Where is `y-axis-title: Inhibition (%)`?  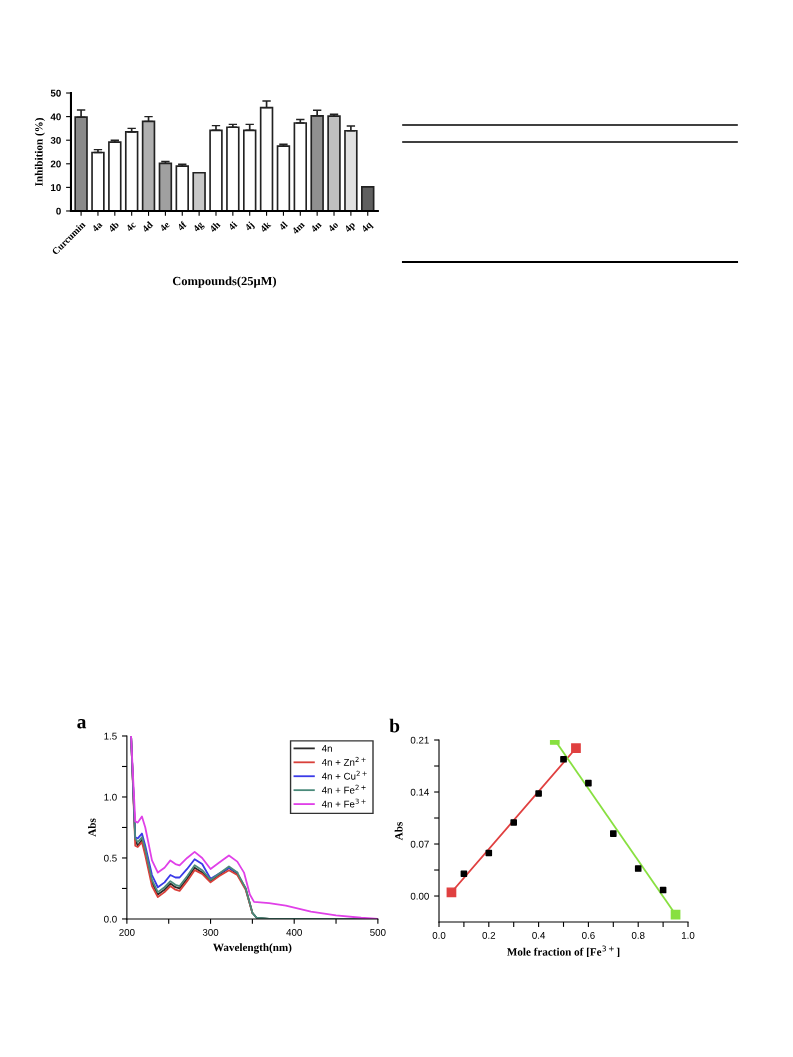 y-axis-title: Inhibition (%) is located at coordinates (39, 152).